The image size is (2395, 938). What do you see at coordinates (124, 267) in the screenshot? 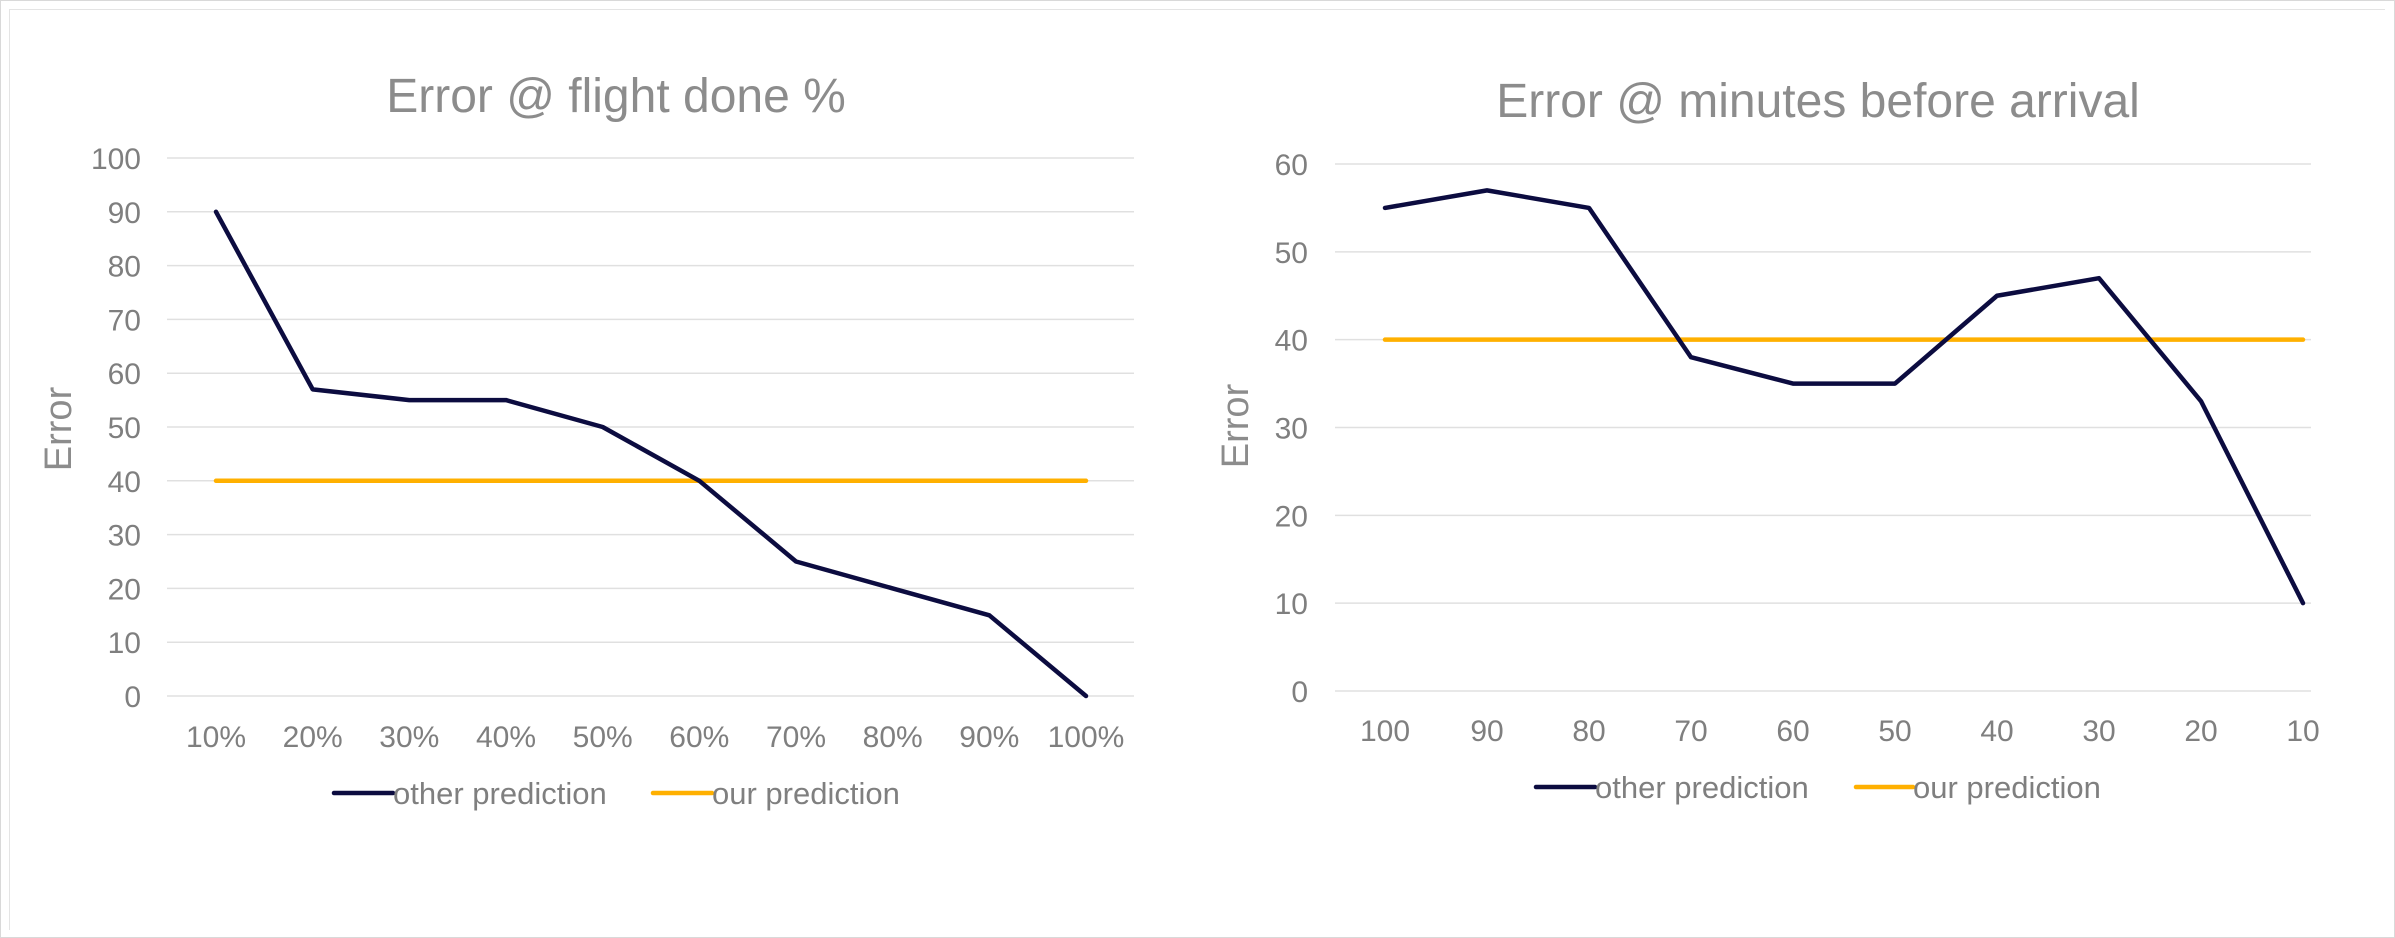
I see `y-tick-80: 80` at bounding box center [124, 267].